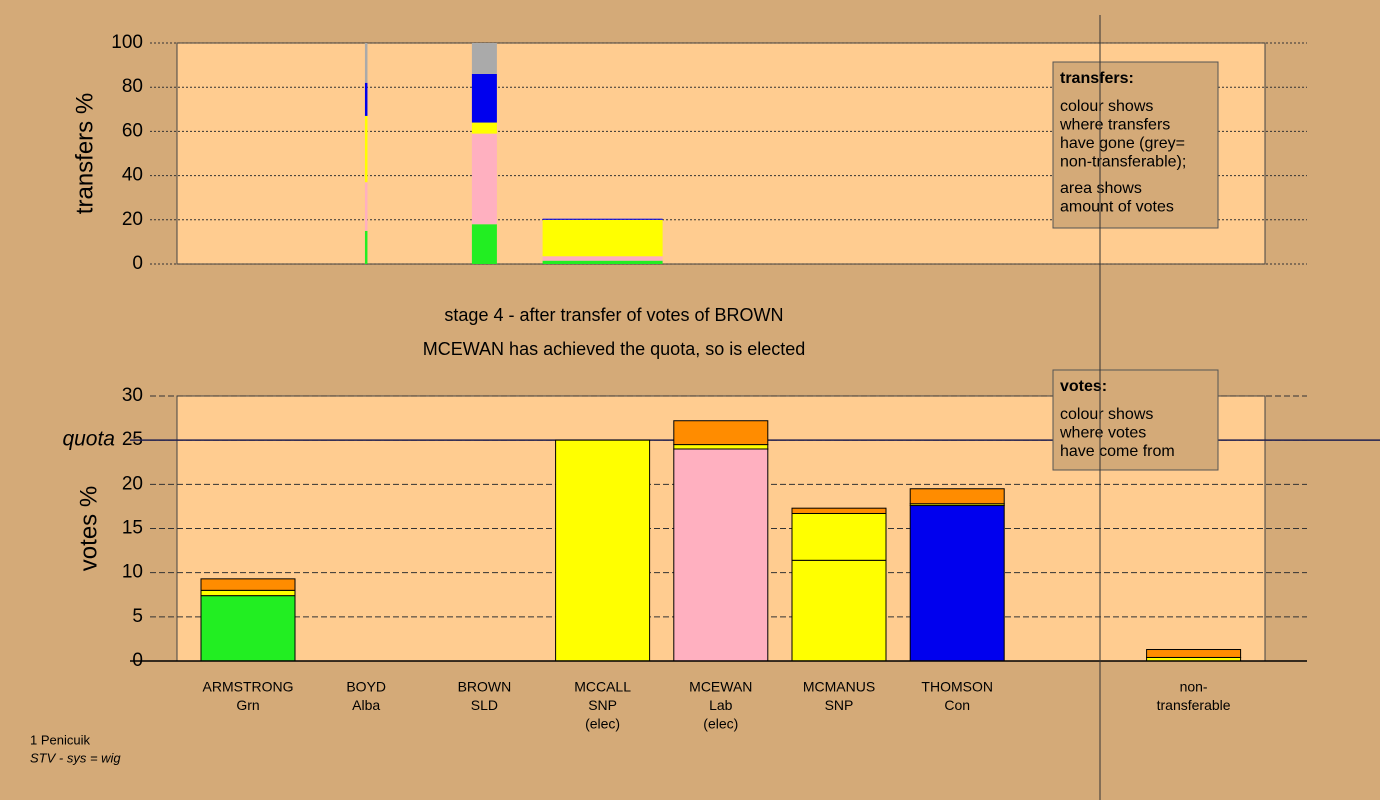 The height and width of the screenshot is (800, 1380). What do you see at coordinates (602, 687) in the screenshot?
I see `x-tick-label: MCCALL` at bounding box center [602, 687].